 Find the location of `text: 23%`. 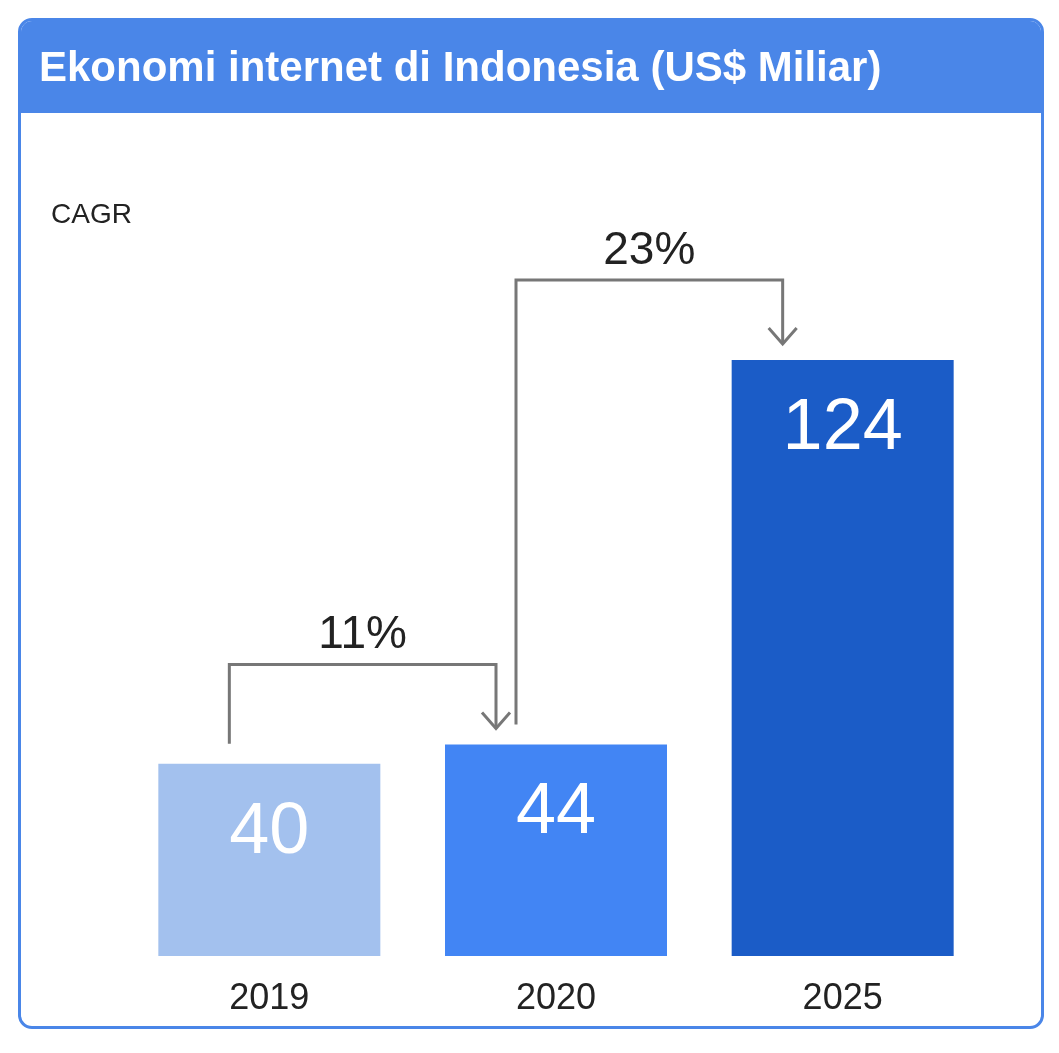

text: 23% is located at coordinates (649, 247).